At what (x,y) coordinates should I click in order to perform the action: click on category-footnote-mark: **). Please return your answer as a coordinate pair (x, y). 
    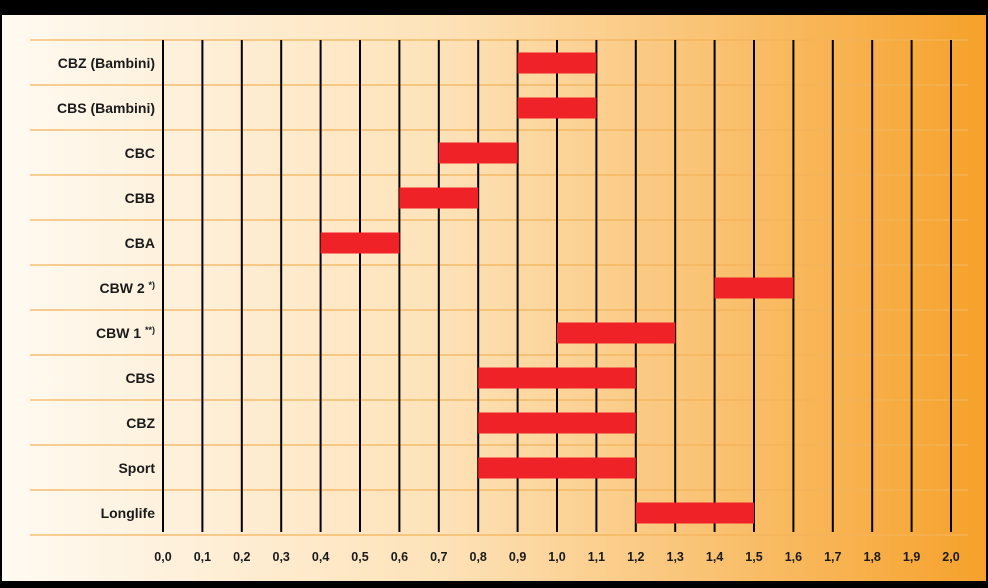
    Looking at the image, I should click on (150, 330).